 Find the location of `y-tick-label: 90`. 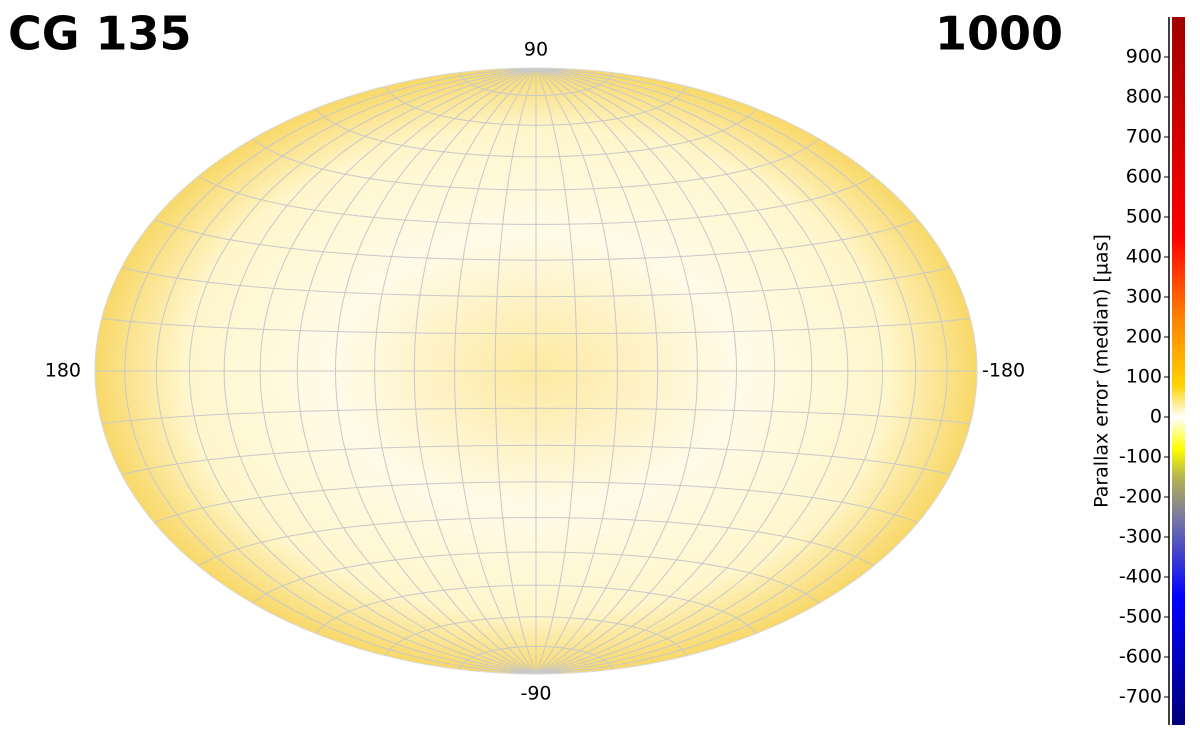

y-tick-label: 90 is located at coordinates (536, 50).